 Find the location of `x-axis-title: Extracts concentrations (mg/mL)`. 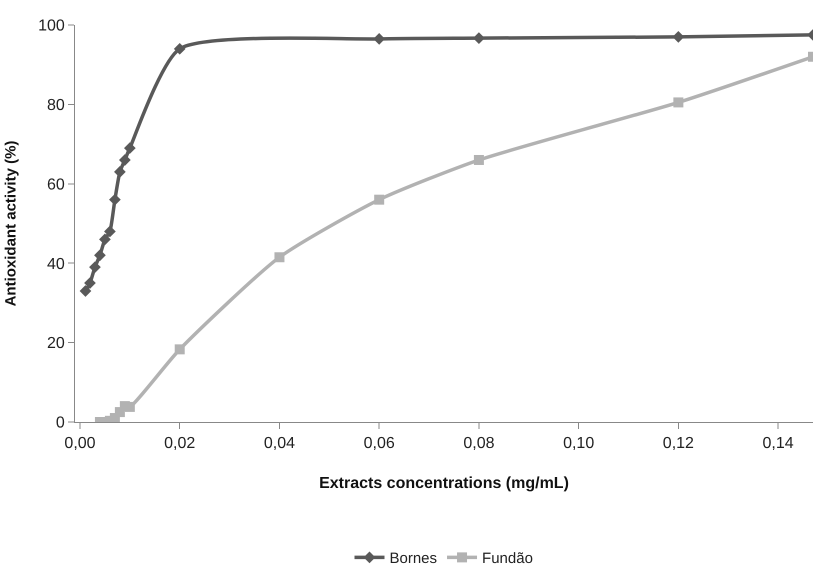

x-axis-title: Extracts concentrations (mg/mL) is located at coordinates (444, 483).